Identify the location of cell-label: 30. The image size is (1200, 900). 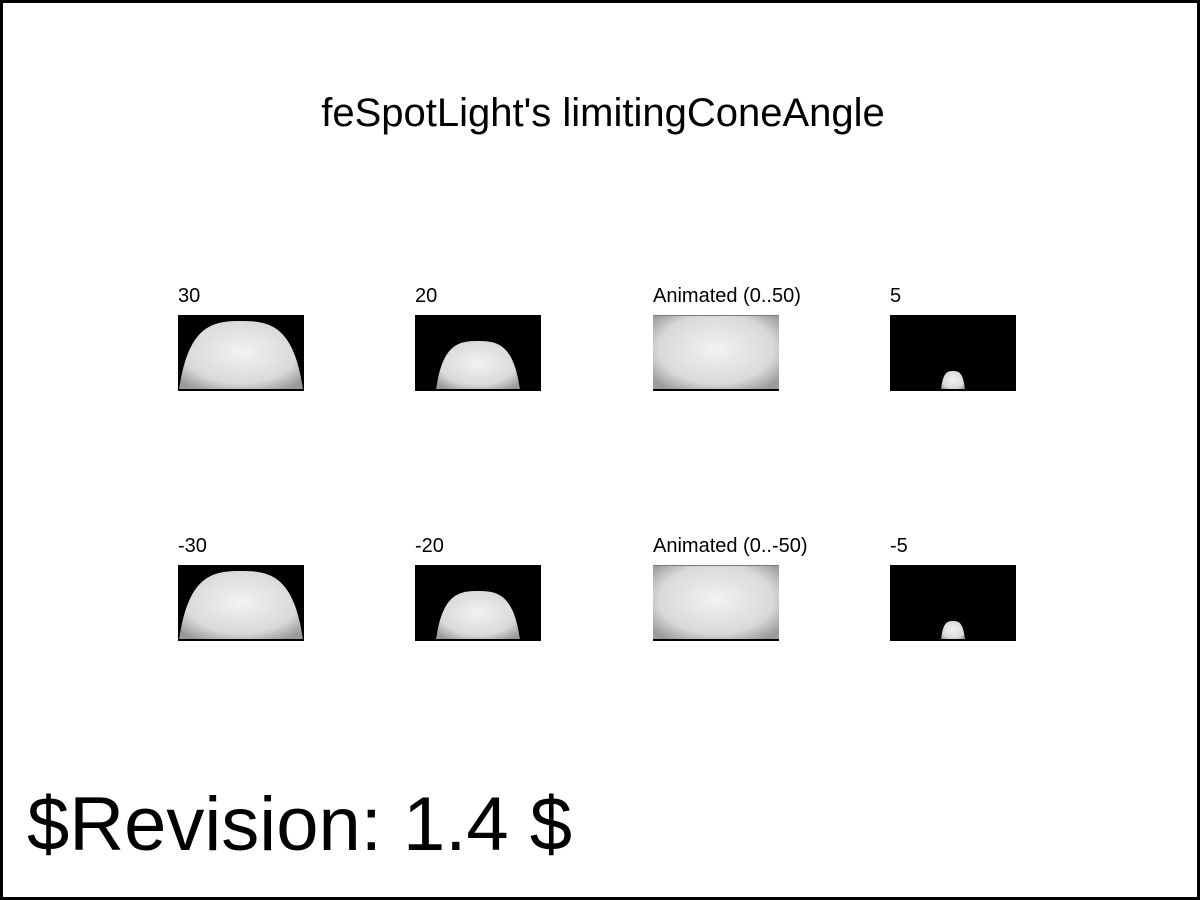
(189, 296).